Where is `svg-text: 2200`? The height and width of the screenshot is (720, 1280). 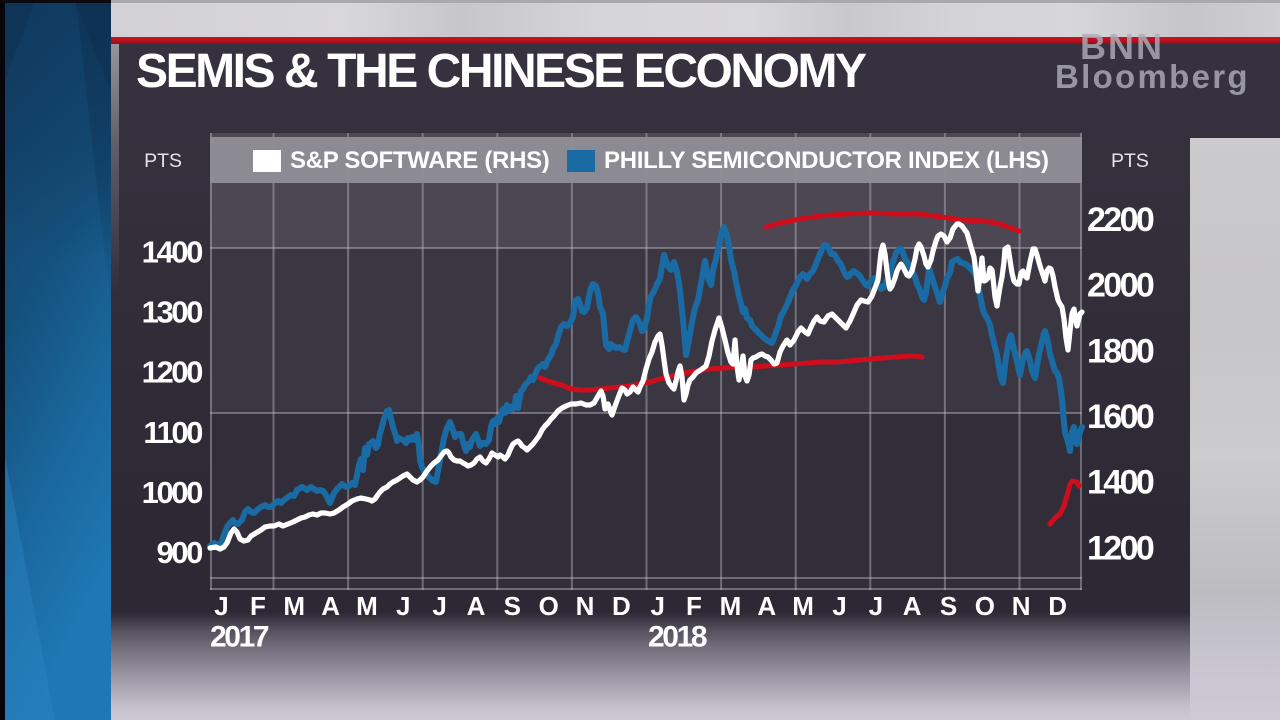
svg-text: 2200 is located at coordinates (1120, 220).